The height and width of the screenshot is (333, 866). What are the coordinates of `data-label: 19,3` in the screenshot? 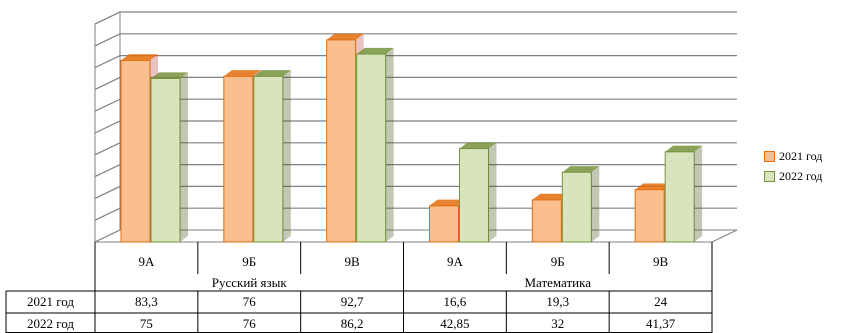 It's located at (557, 301).